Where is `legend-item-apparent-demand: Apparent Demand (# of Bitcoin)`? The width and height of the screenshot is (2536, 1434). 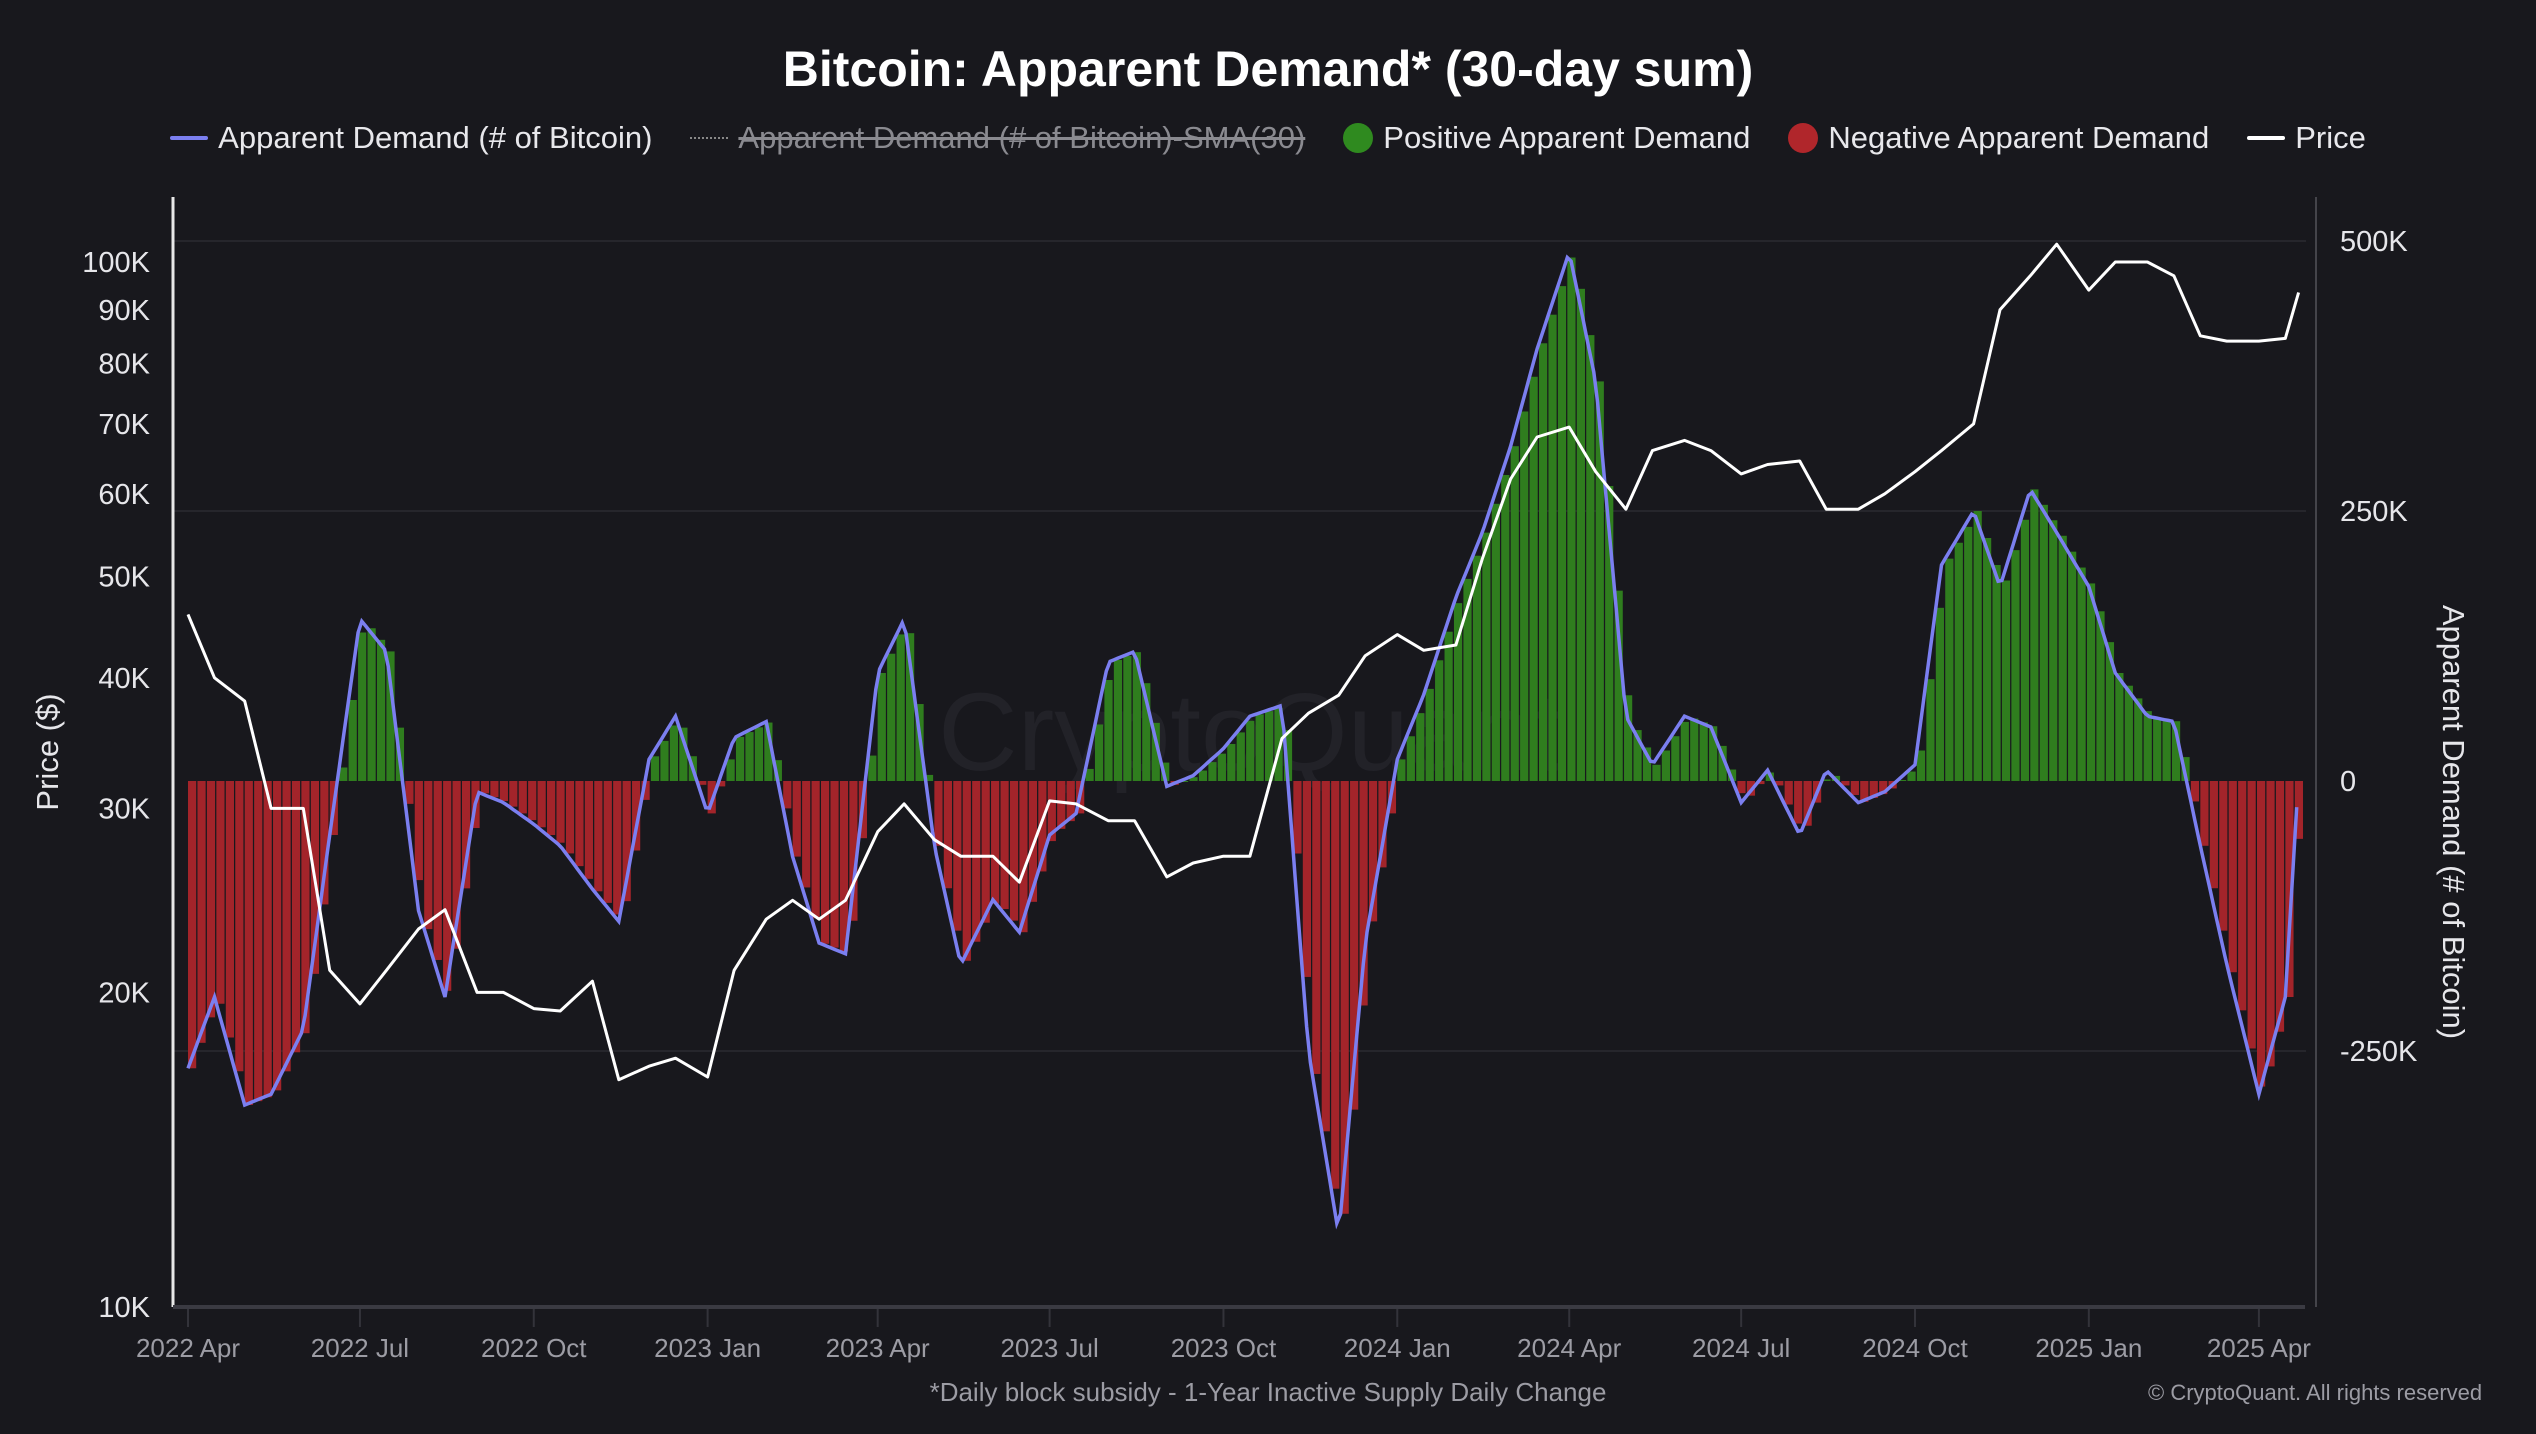
legend-item-apparent-demand: Apparent Demand (# of Bitcoin) is located at coordinates (411, 138).